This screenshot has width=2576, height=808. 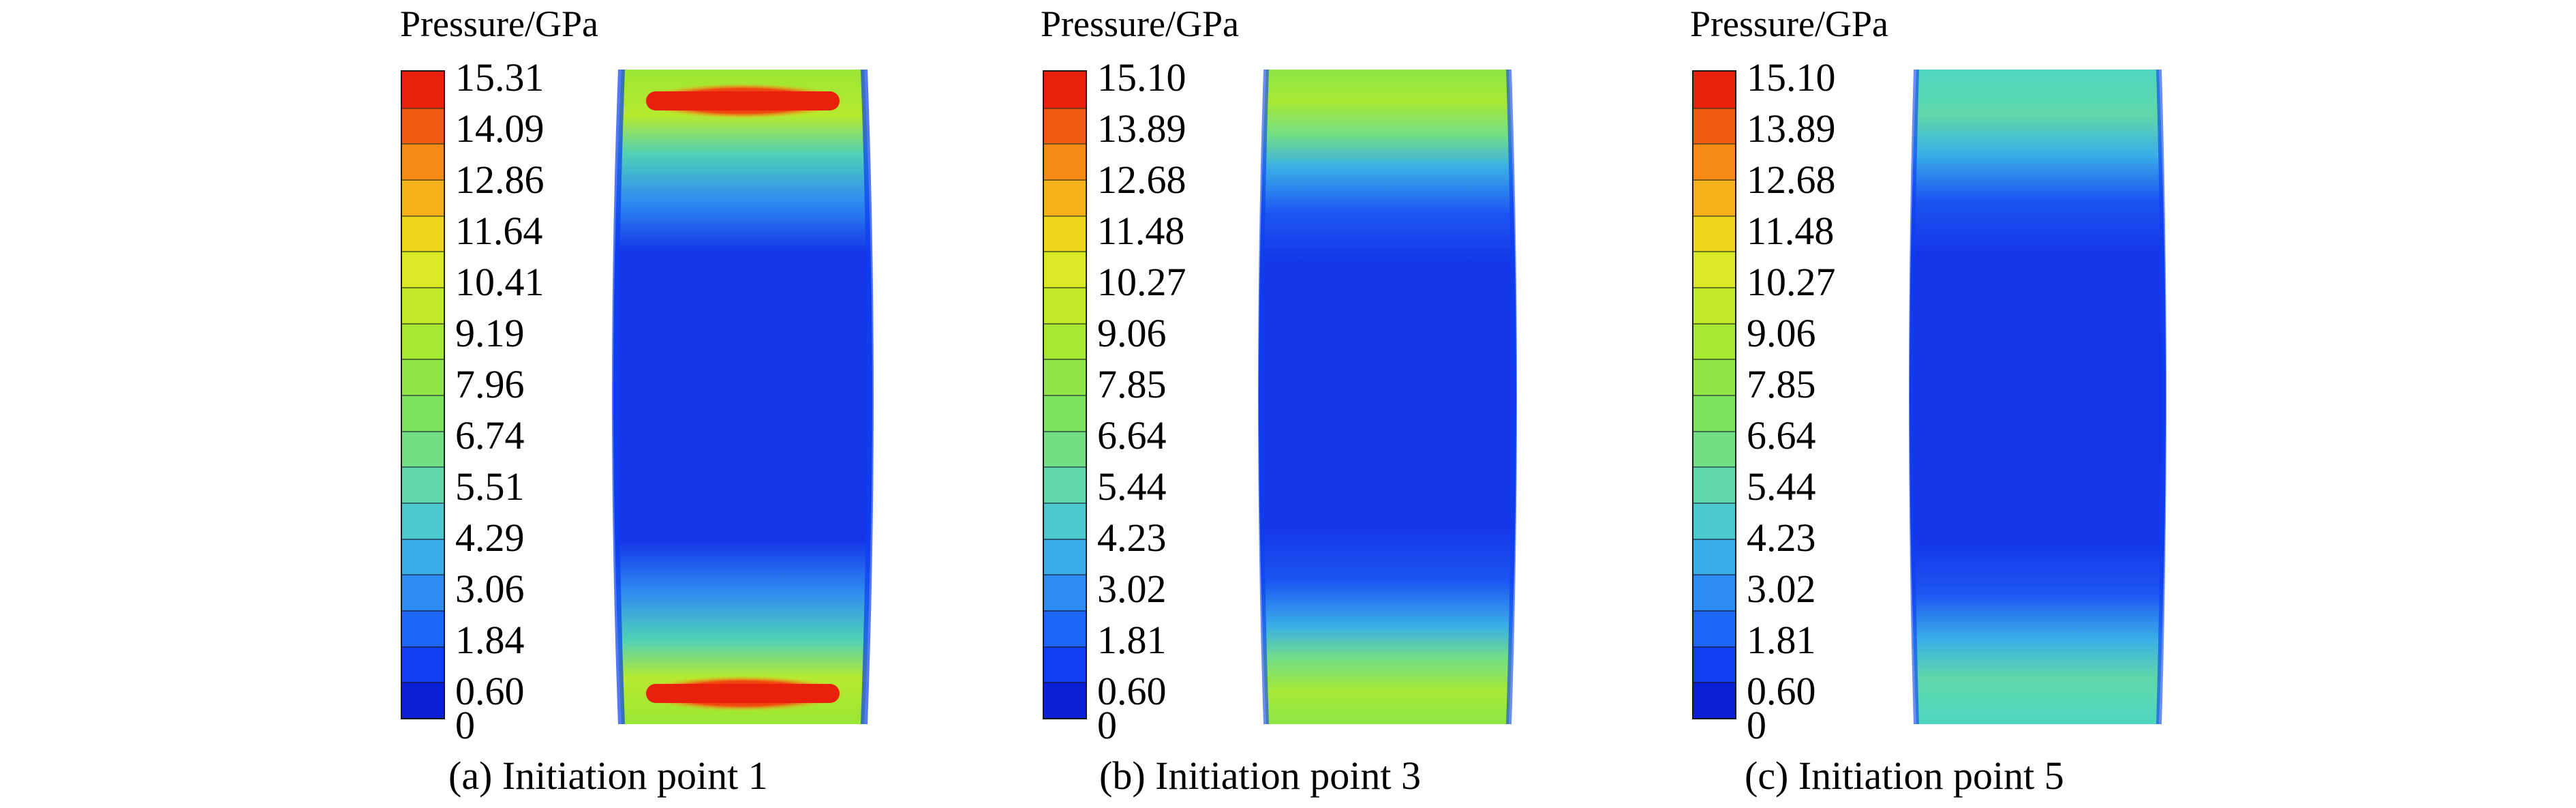 What do you see at coordinates (1141, 129) in the screenshot?
I see `tick-label: 13.89` at bounding box center [1141, 129].